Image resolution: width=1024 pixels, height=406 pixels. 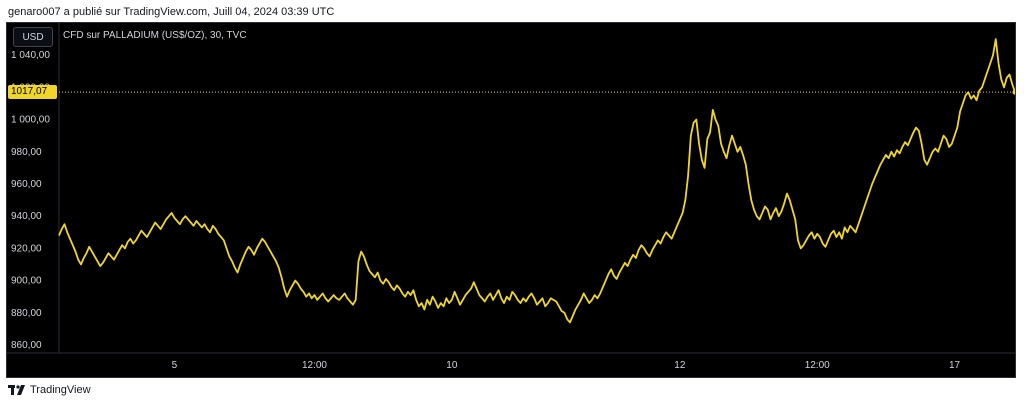 What do you see at coordinates (26, 216) in the screenshot?
I see `y-tick-label: 940,00` at bounding box center [26, 216].